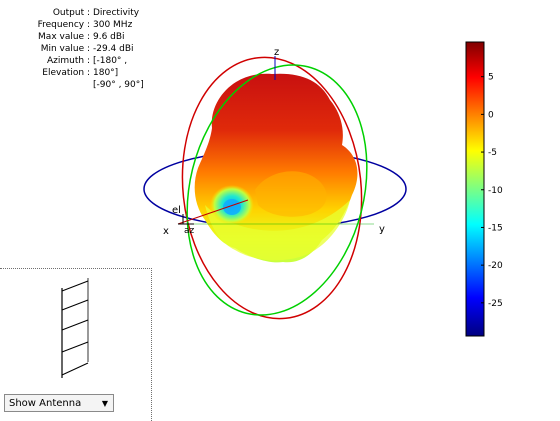 This screenshot has height=421, width=560. I want to click on chevron-down-icon: ▼, so click(105, 403).